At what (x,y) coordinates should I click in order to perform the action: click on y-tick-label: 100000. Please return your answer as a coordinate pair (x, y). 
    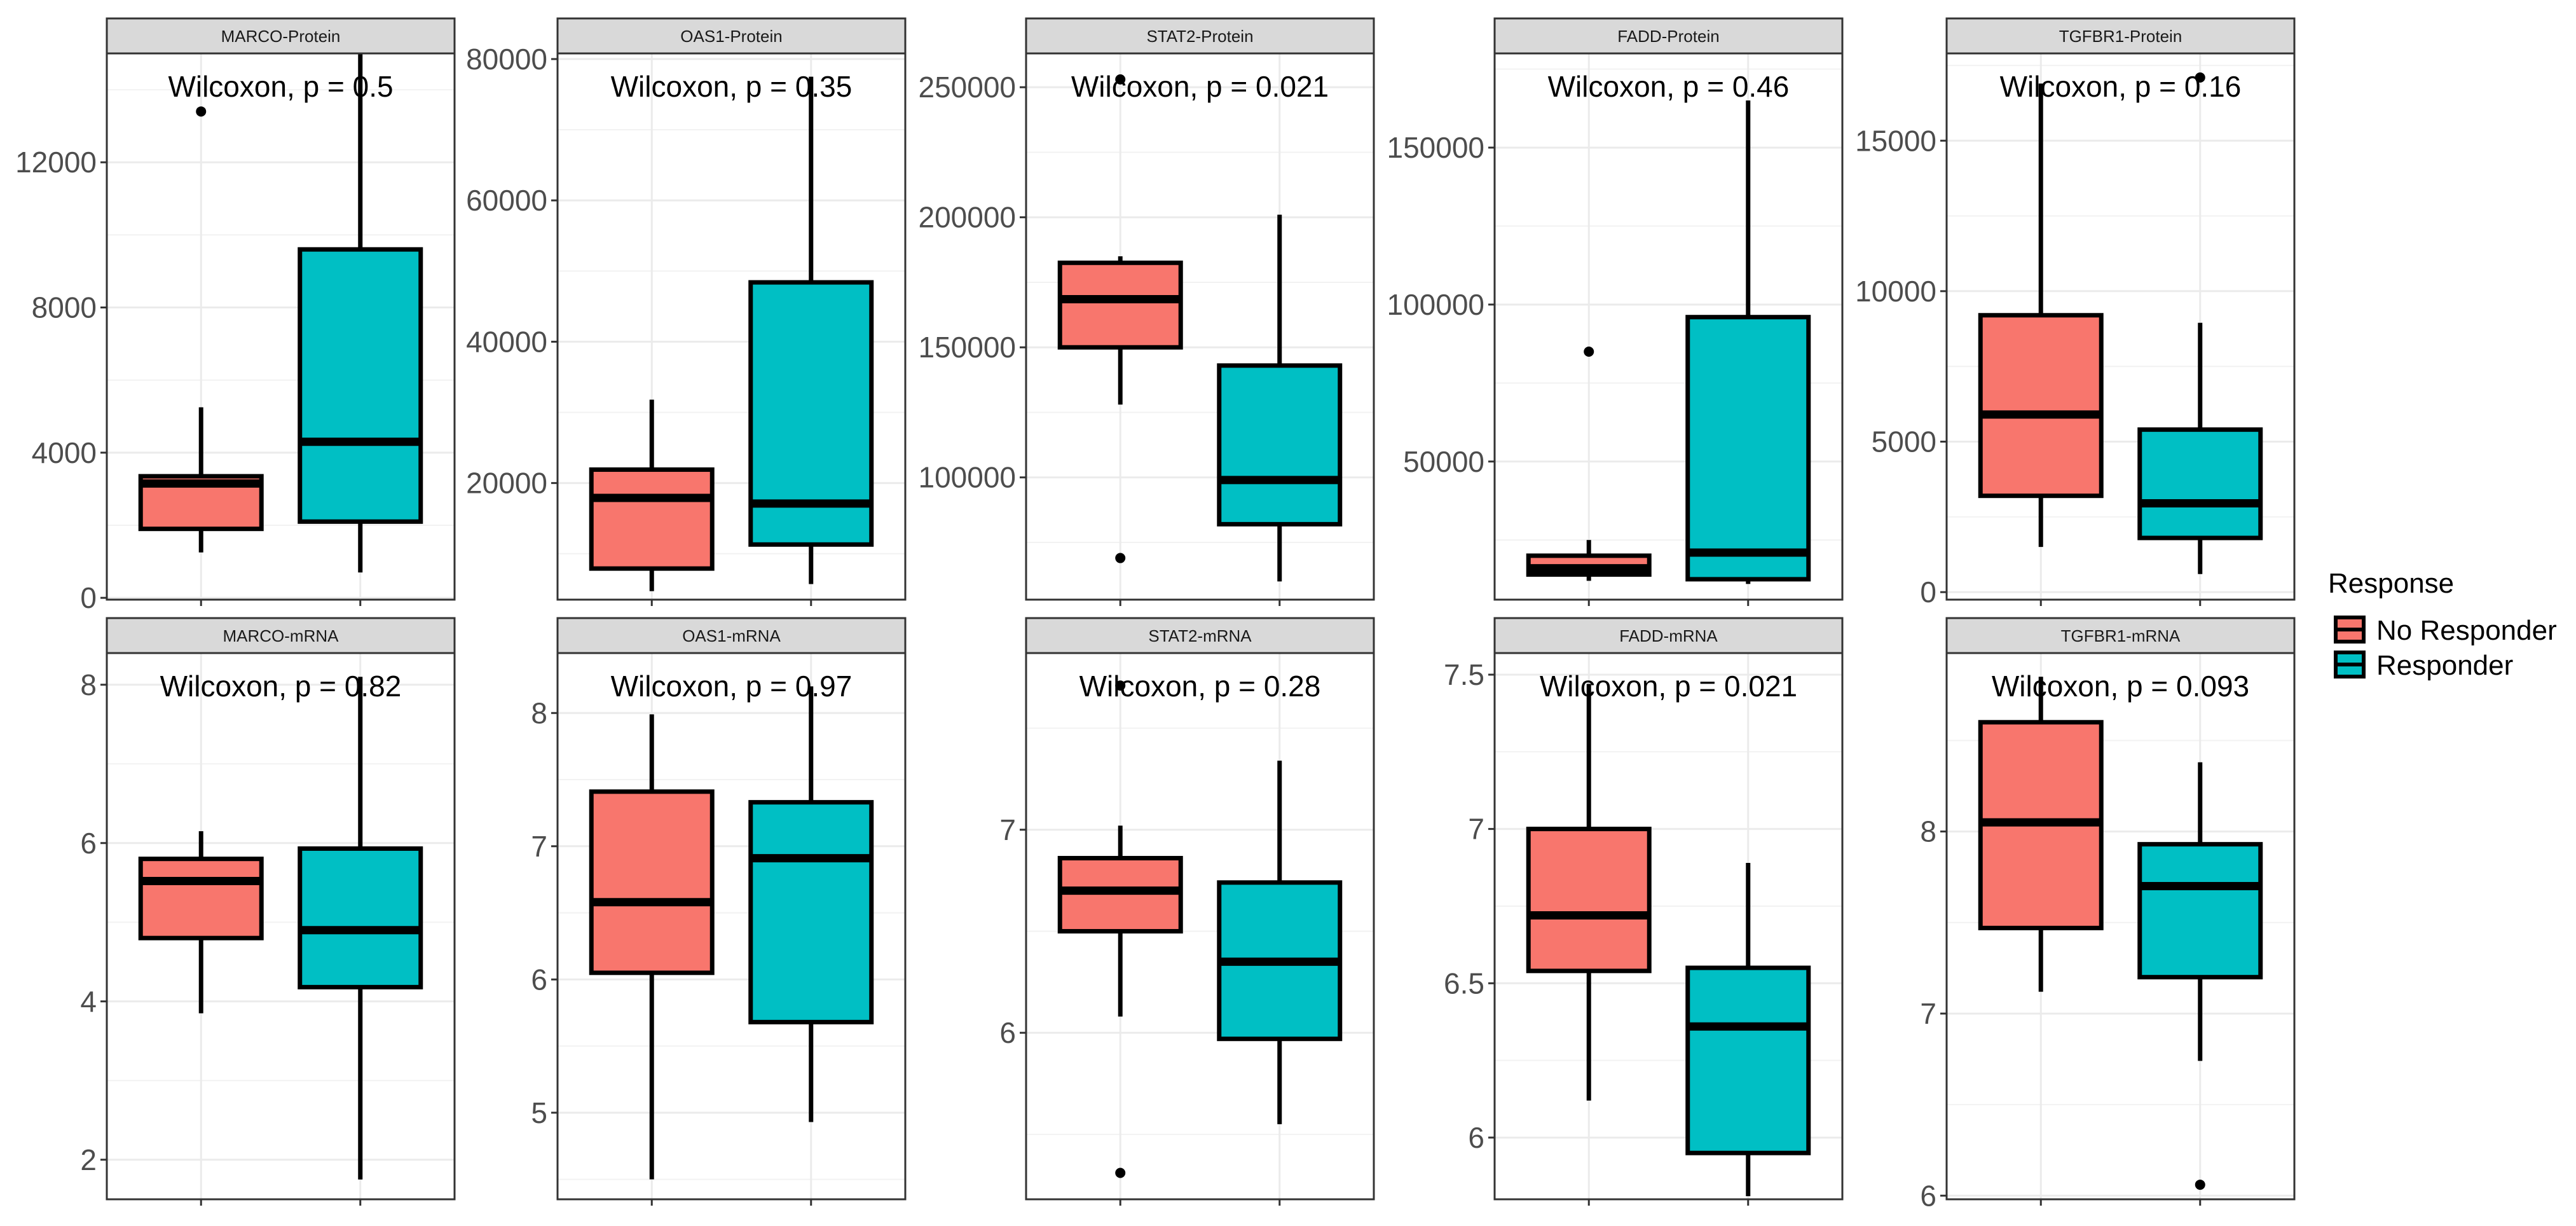
    Looking at the image, I should click on (1436, 304).